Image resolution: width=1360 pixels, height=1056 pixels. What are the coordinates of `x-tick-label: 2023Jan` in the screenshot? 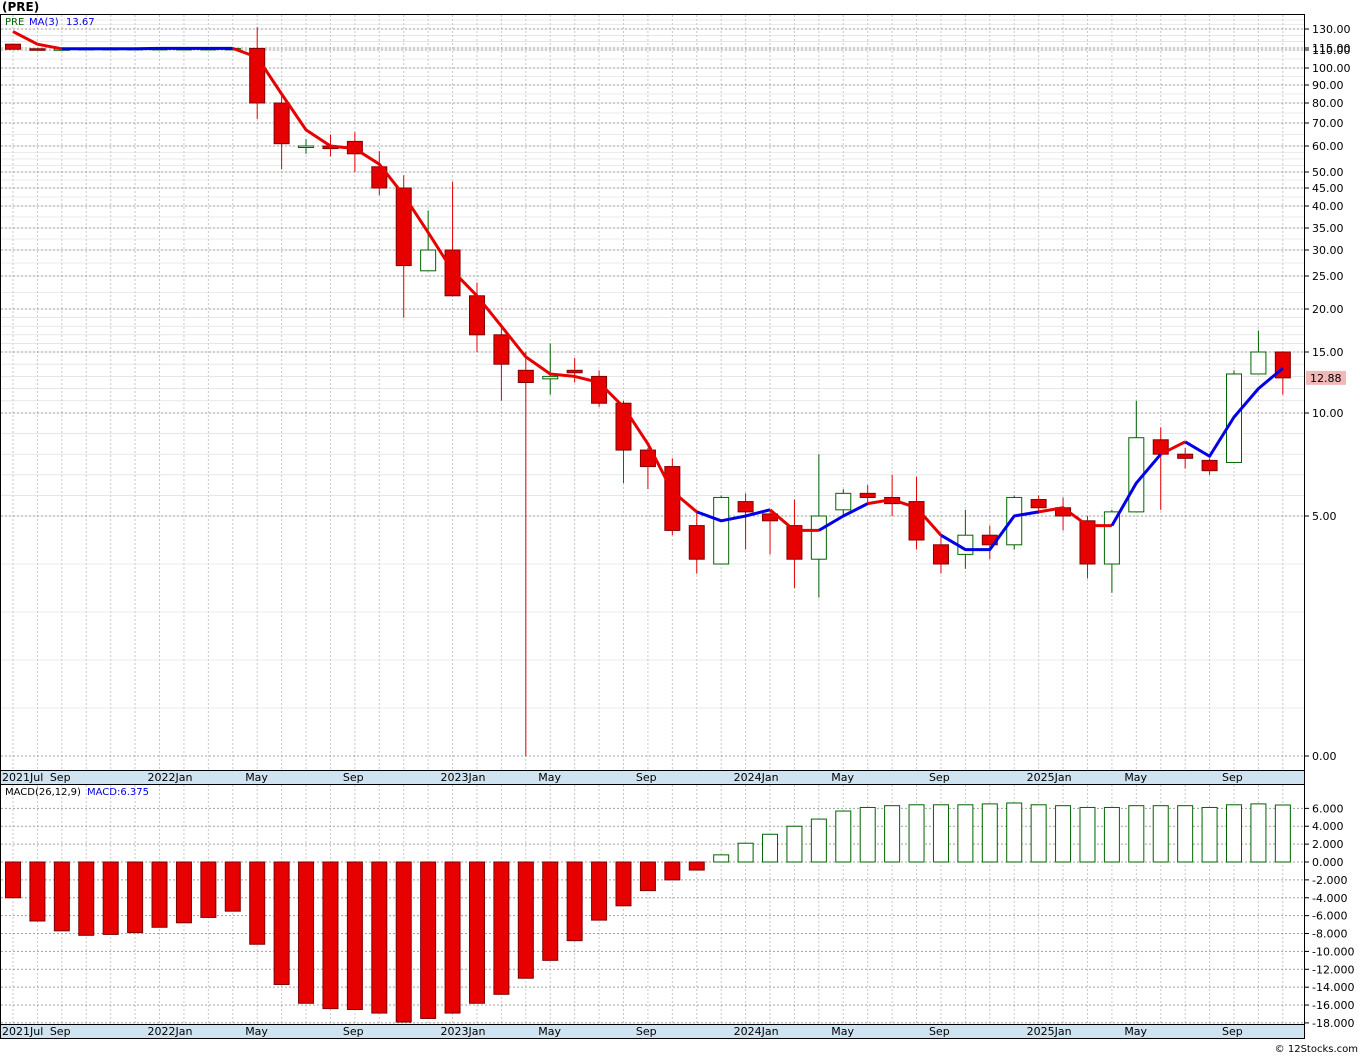 It's located at (463, 777).